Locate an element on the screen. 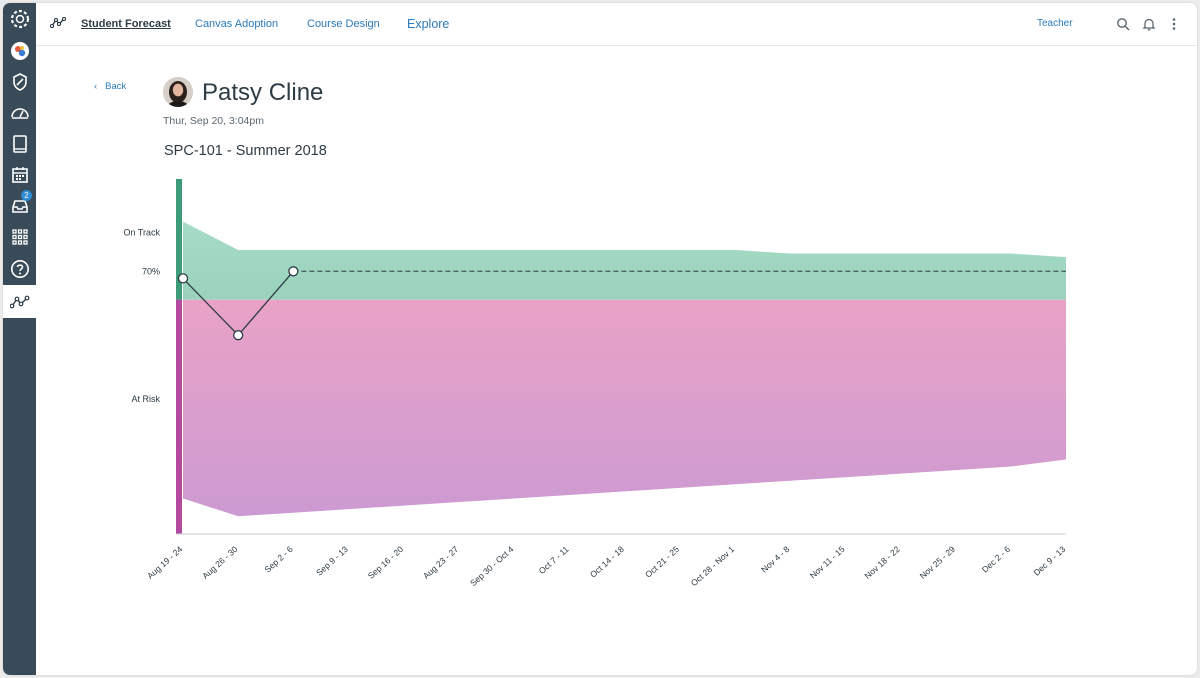  x-tick-label: Nov 25 - 29 is located at coordinates (938, 562).